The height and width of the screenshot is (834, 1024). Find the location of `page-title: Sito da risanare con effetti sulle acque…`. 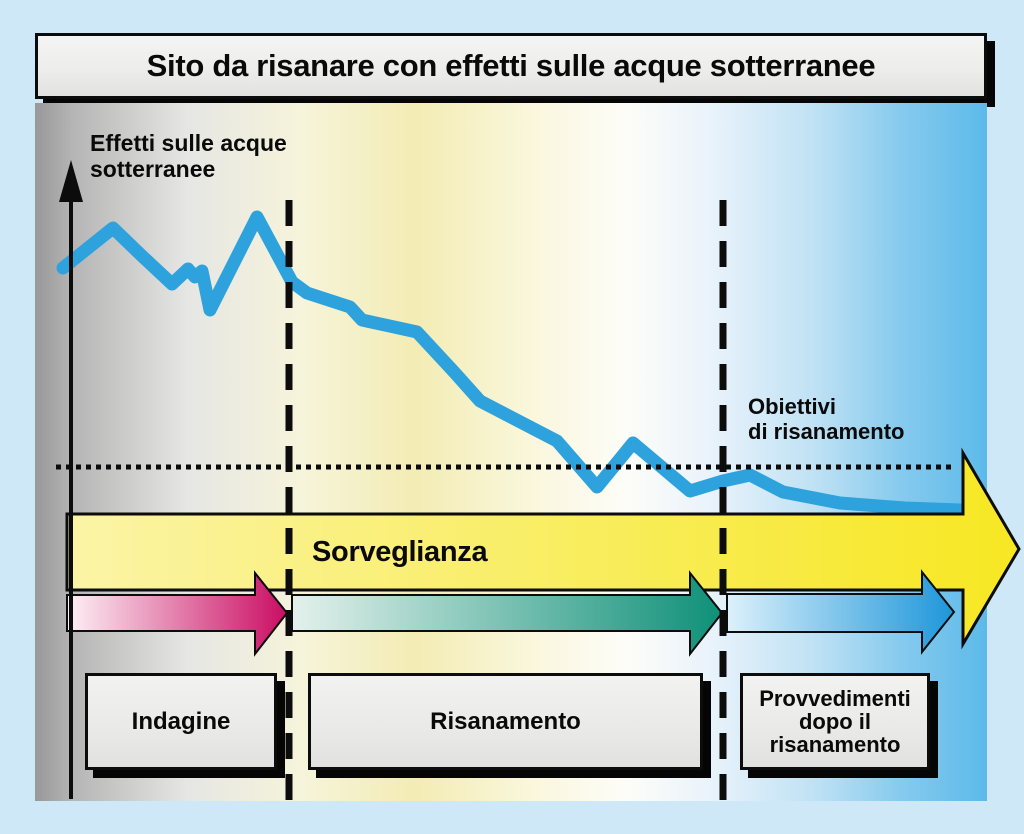

page-title: Sito da risanare con effetti sulle acque… is located at coordinates (511, 65).